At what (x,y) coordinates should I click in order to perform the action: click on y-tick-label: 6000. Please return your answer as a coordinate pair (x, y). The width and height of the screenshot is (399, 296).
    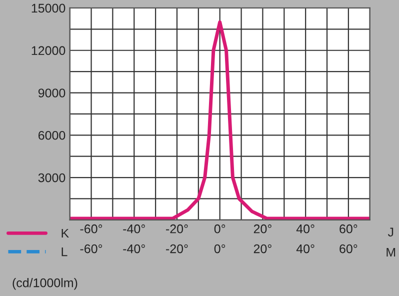
    Looking at the image, I should click on (52, 135).